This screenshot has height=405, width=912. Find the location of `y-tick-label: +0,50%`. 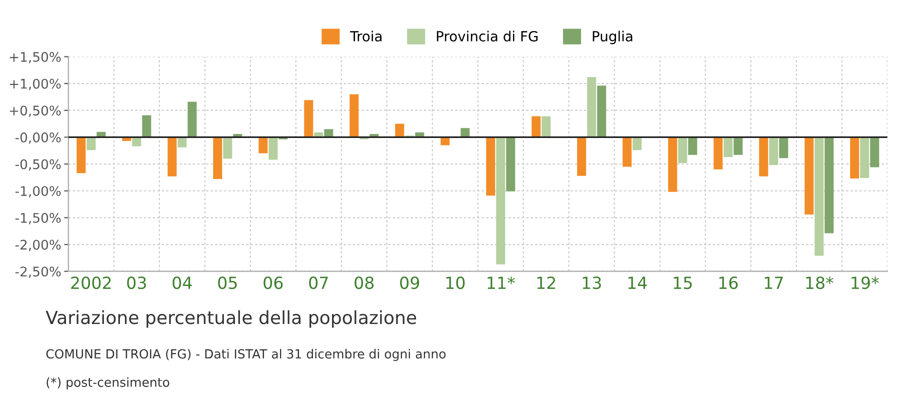

y-tick-label: +0,50% is located at coordinates (35, 111).